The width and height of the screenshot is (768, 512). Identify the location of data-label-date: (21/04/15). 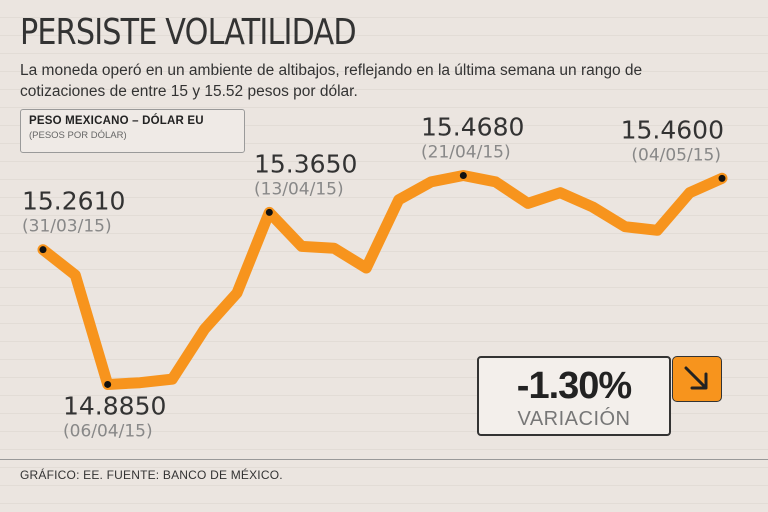
(466, 152).